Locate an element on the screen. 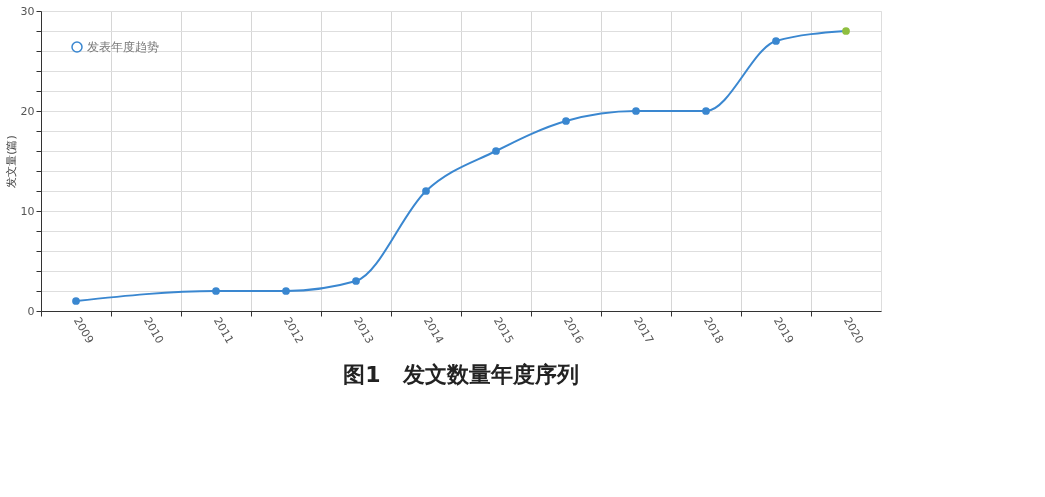  legend-label: 发表年度趋势 is located at coordinates (123, 47).